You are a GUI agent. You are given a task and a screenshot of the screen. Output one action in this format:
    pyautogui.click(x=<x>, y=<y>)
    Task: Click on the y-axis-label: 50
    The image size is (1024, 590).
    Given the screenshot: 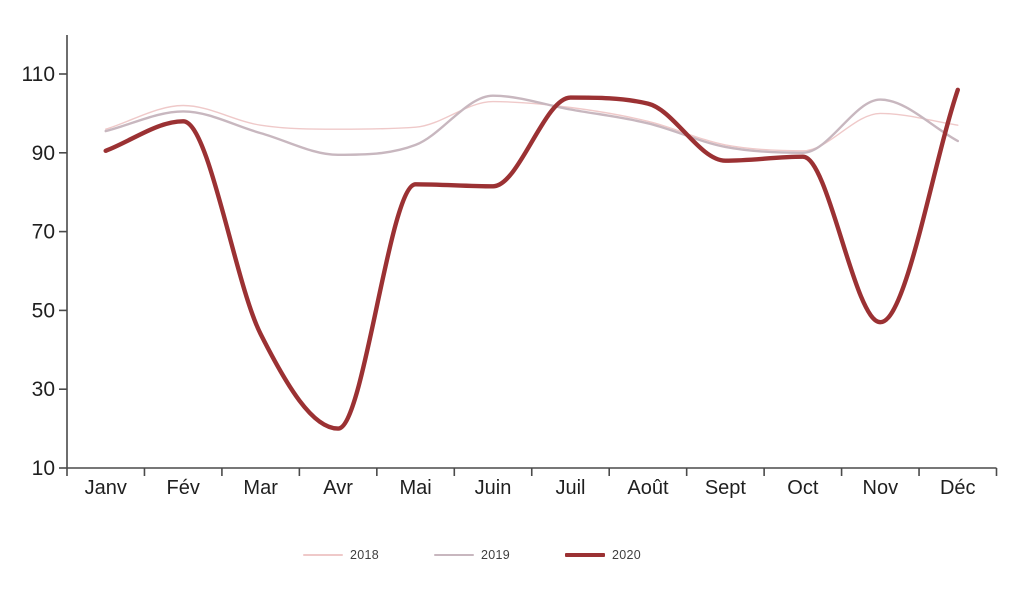 What is the action you would take?
    pyautogui.click(x=43, y=310)
    